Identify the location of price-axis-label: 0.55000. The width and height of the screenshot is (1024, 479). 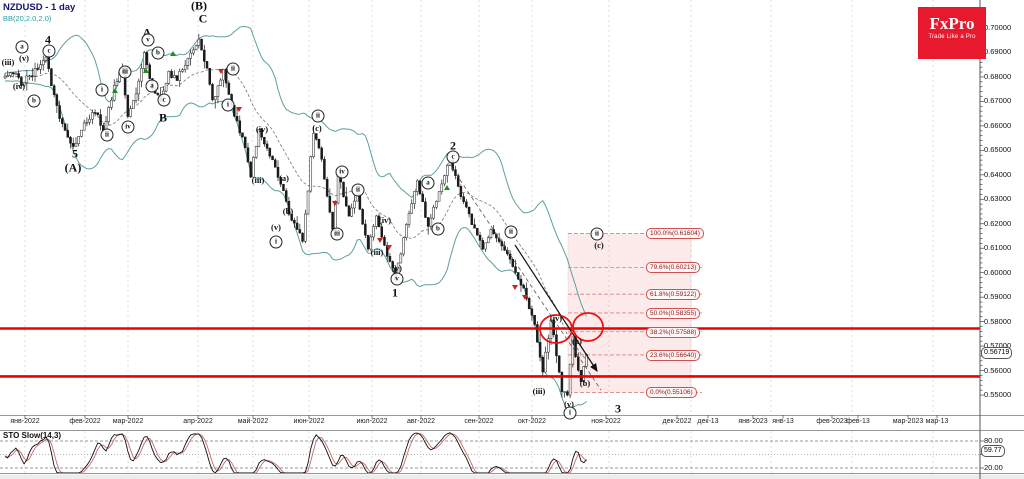
(998, 395).